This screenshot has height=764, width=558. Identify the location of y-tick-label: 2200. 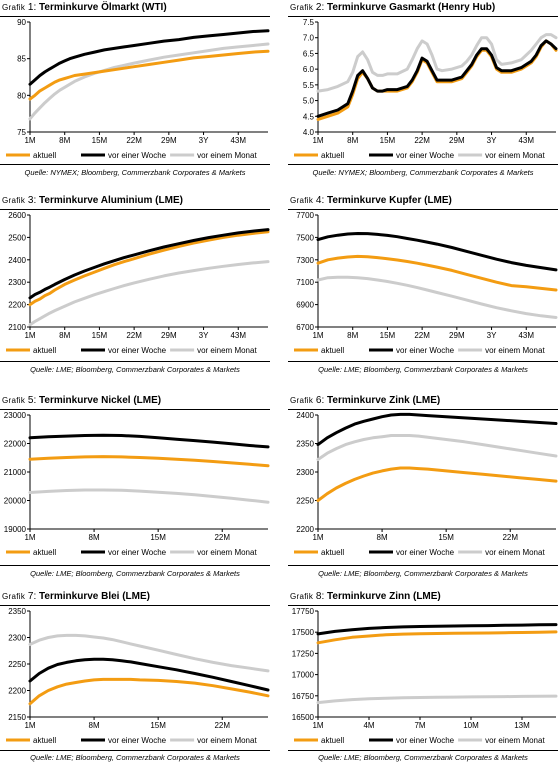
(17, 691).